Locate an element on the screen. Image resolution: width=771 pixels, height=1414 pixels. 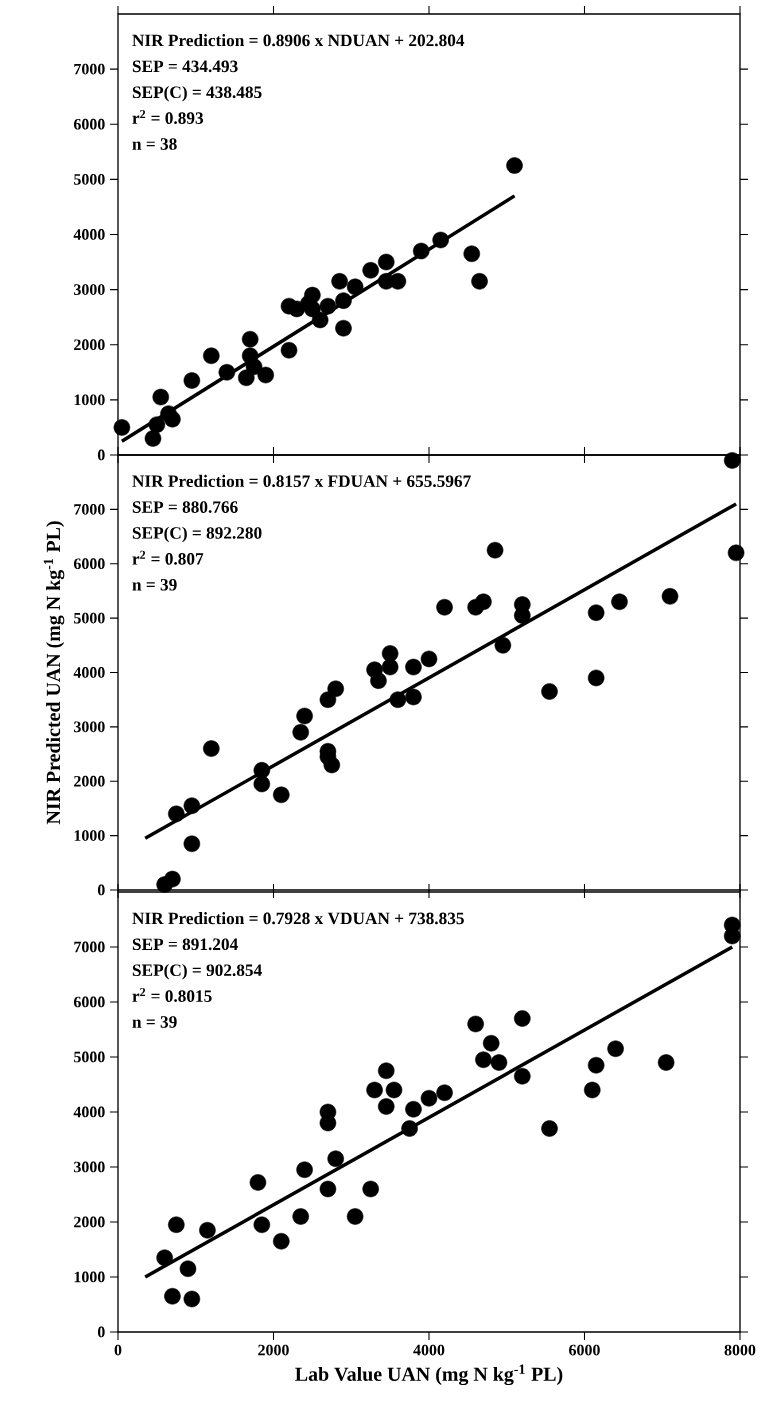
annotation: r$^{2}$ = 0.807 is located at coordinates (168, 557).